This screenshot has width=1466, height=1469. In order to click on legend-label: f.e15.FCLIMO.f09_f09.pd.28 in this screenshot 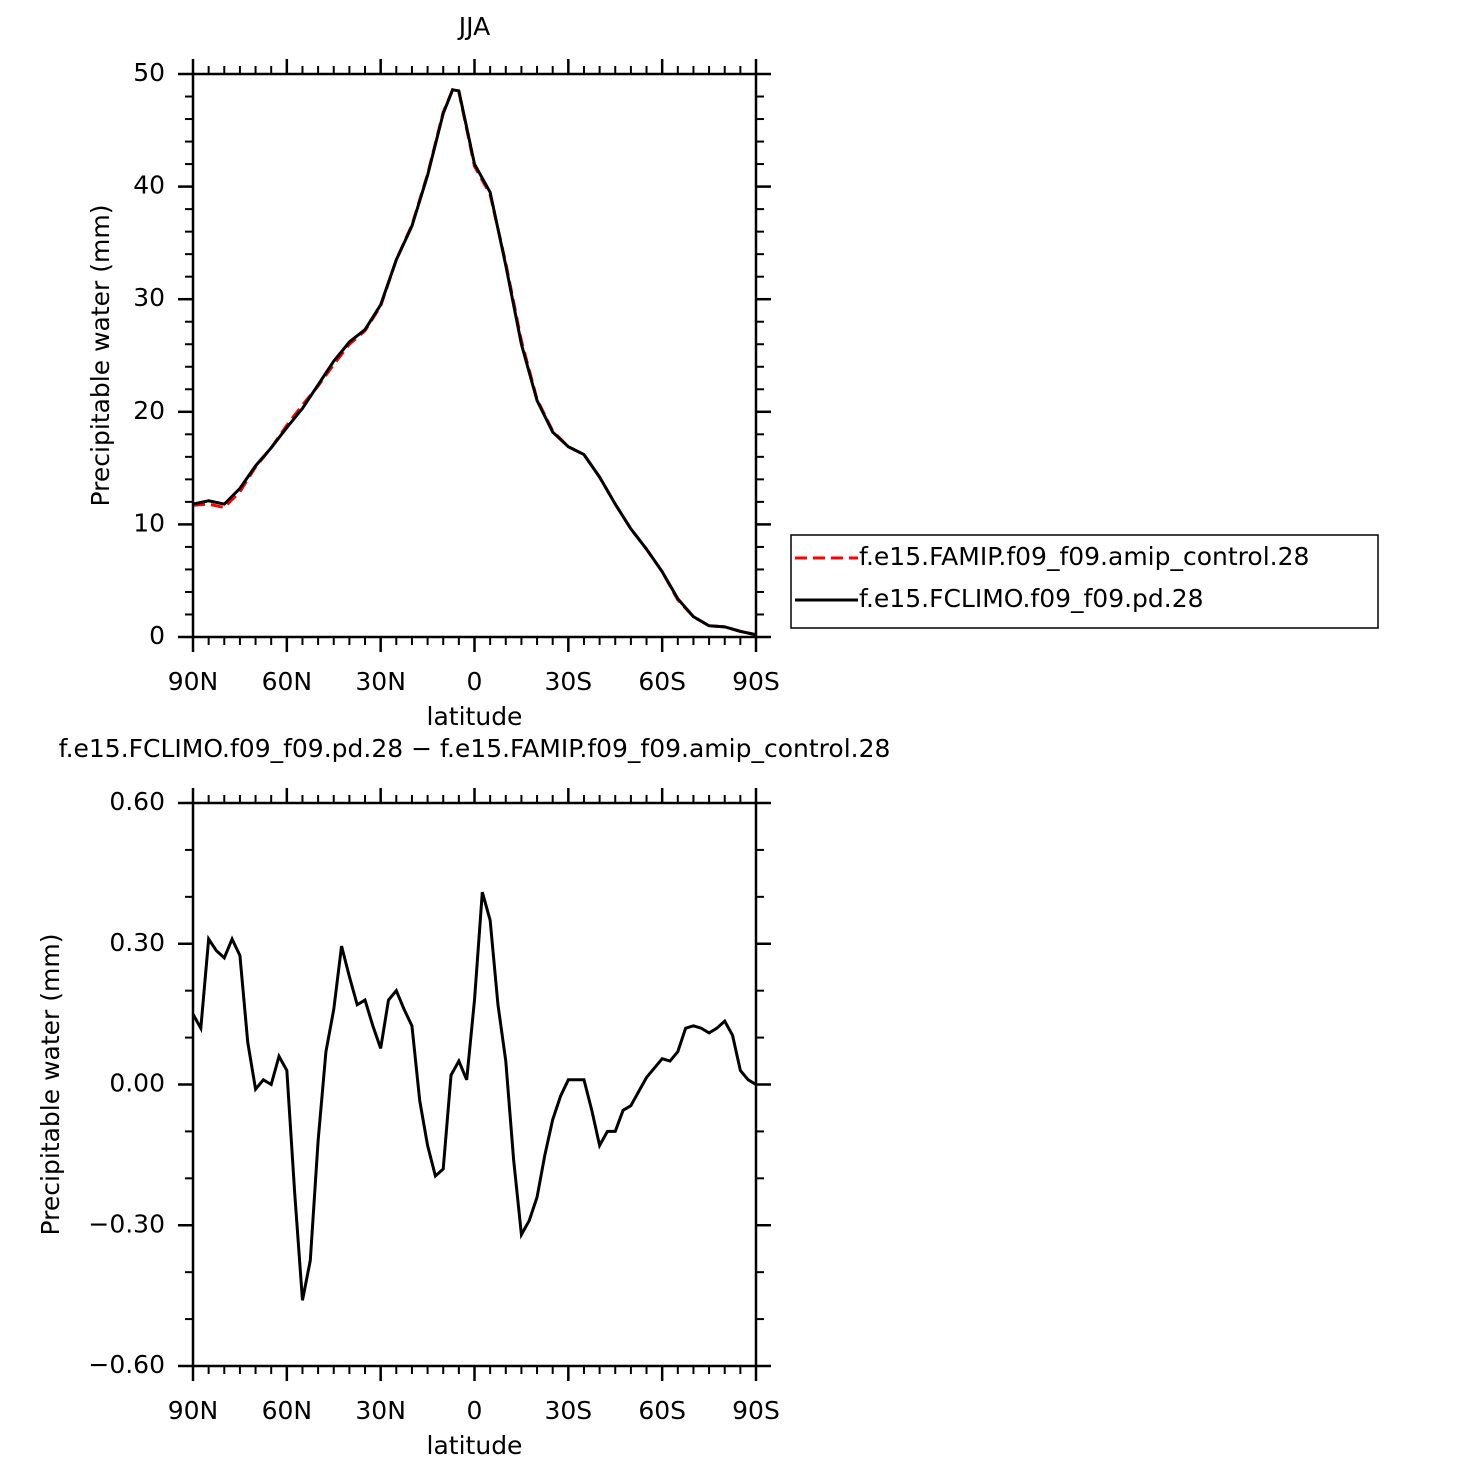, I will do `click(1031, 598)`.